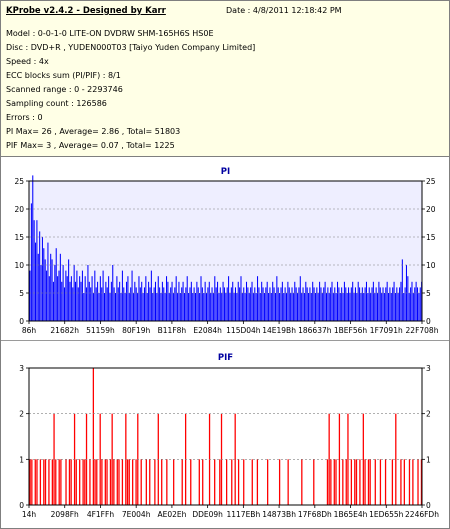 The image size is (450, 529). What do you see at coordinates (243, 514) in the screenshot?
I see `pif-xtick-label: 1117EBh` at bounding box center [243, 514].